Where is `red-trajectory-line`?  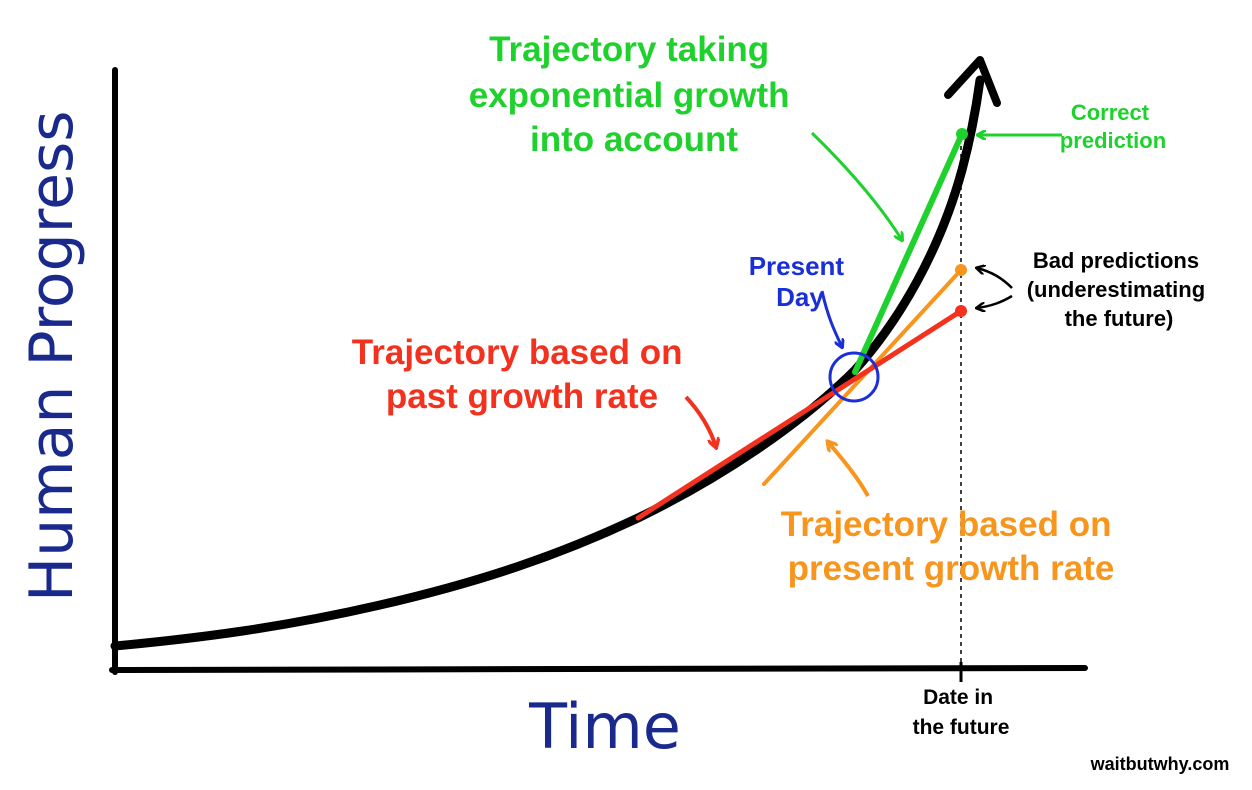
red-trajectory-line is located at coordinates (799, 414).